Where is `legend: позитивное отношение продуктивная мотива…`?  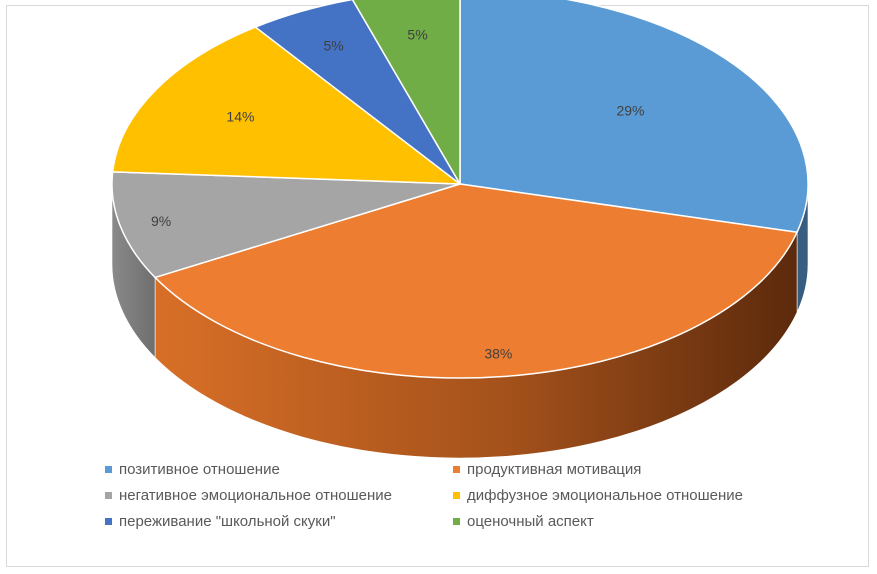
legend: позитивное отношение продуктивная мотива… is located at coordinates (465, 495).